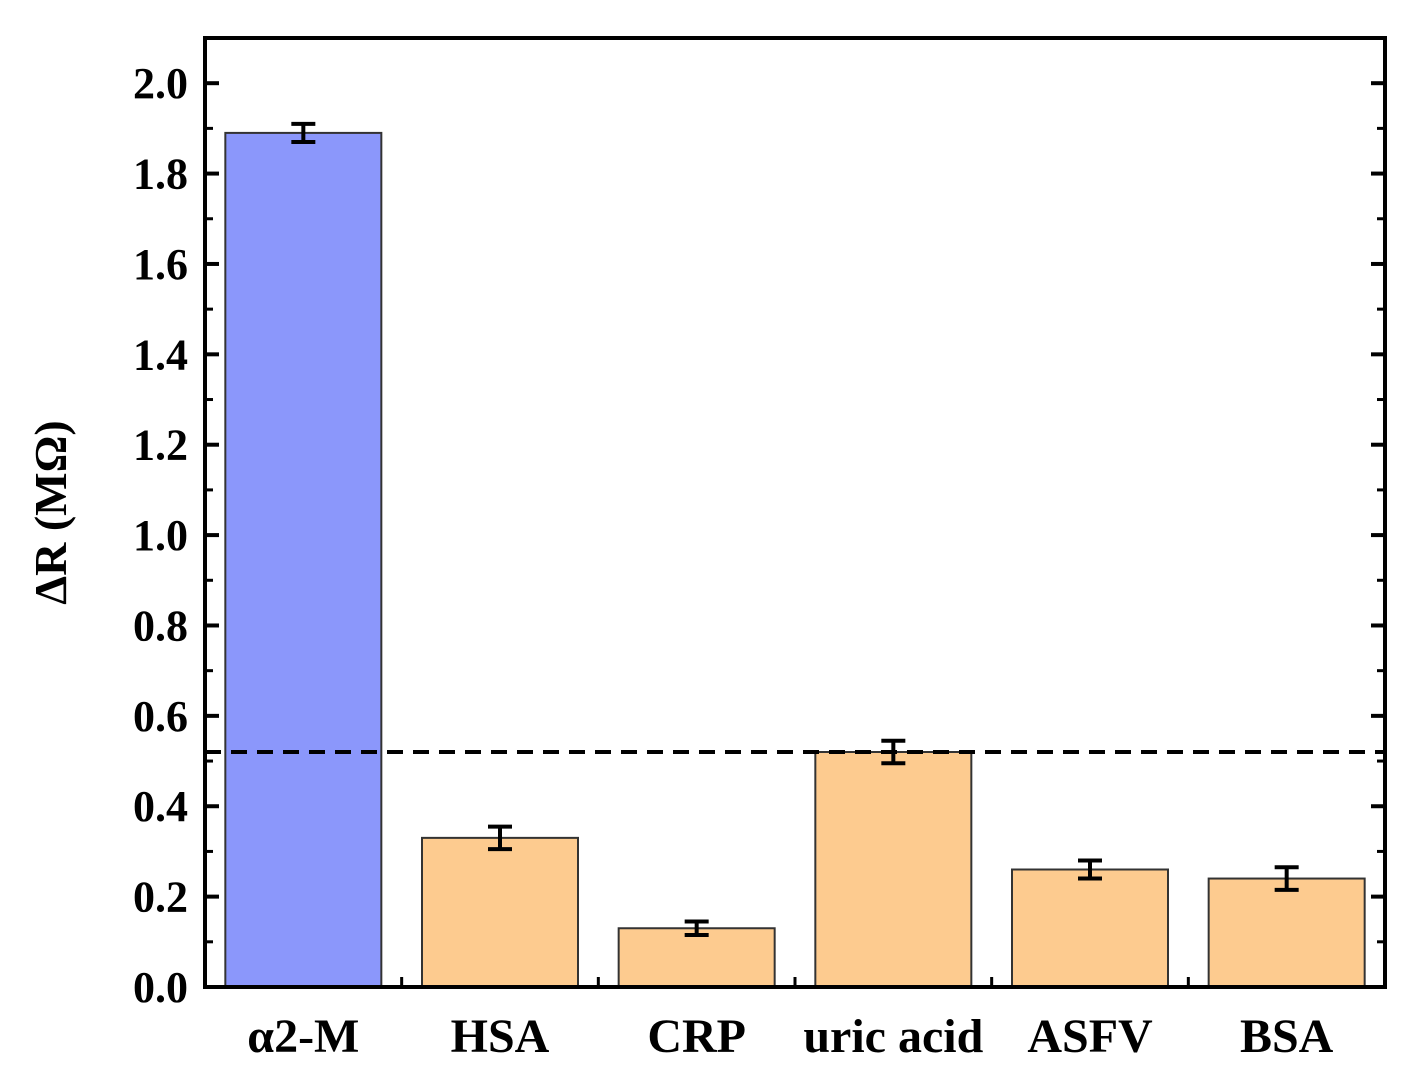 The image size is (1405, 1092). I want to click on x-tick-label: HSA, so click(500, 1036).